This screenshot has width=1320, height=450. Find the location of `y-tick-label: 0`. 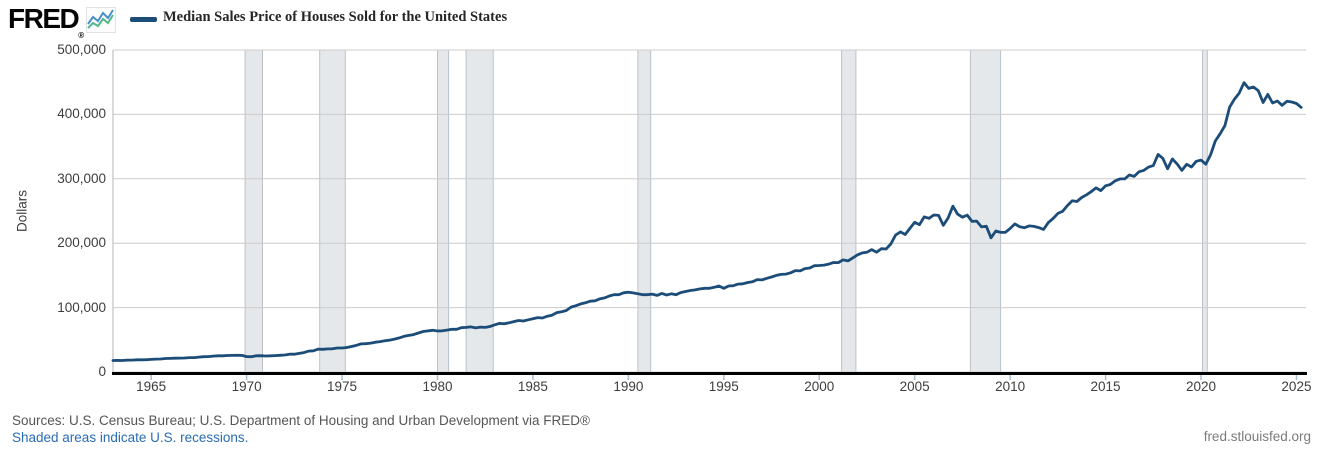

y-tick-label: 0 is located at coordinates (102, 371).